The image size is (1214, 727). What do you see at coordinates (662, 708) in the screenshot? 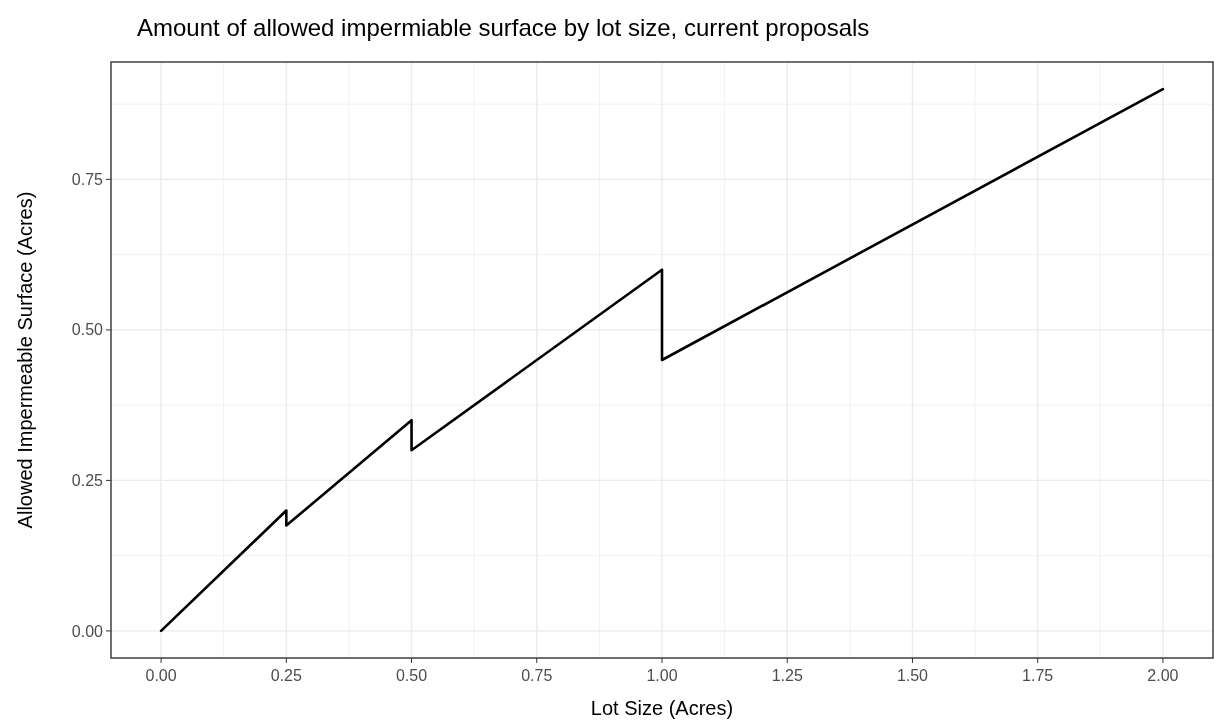
I see `x-axis-title: Lot Size (Acres)` at bounding box center [662, 708].